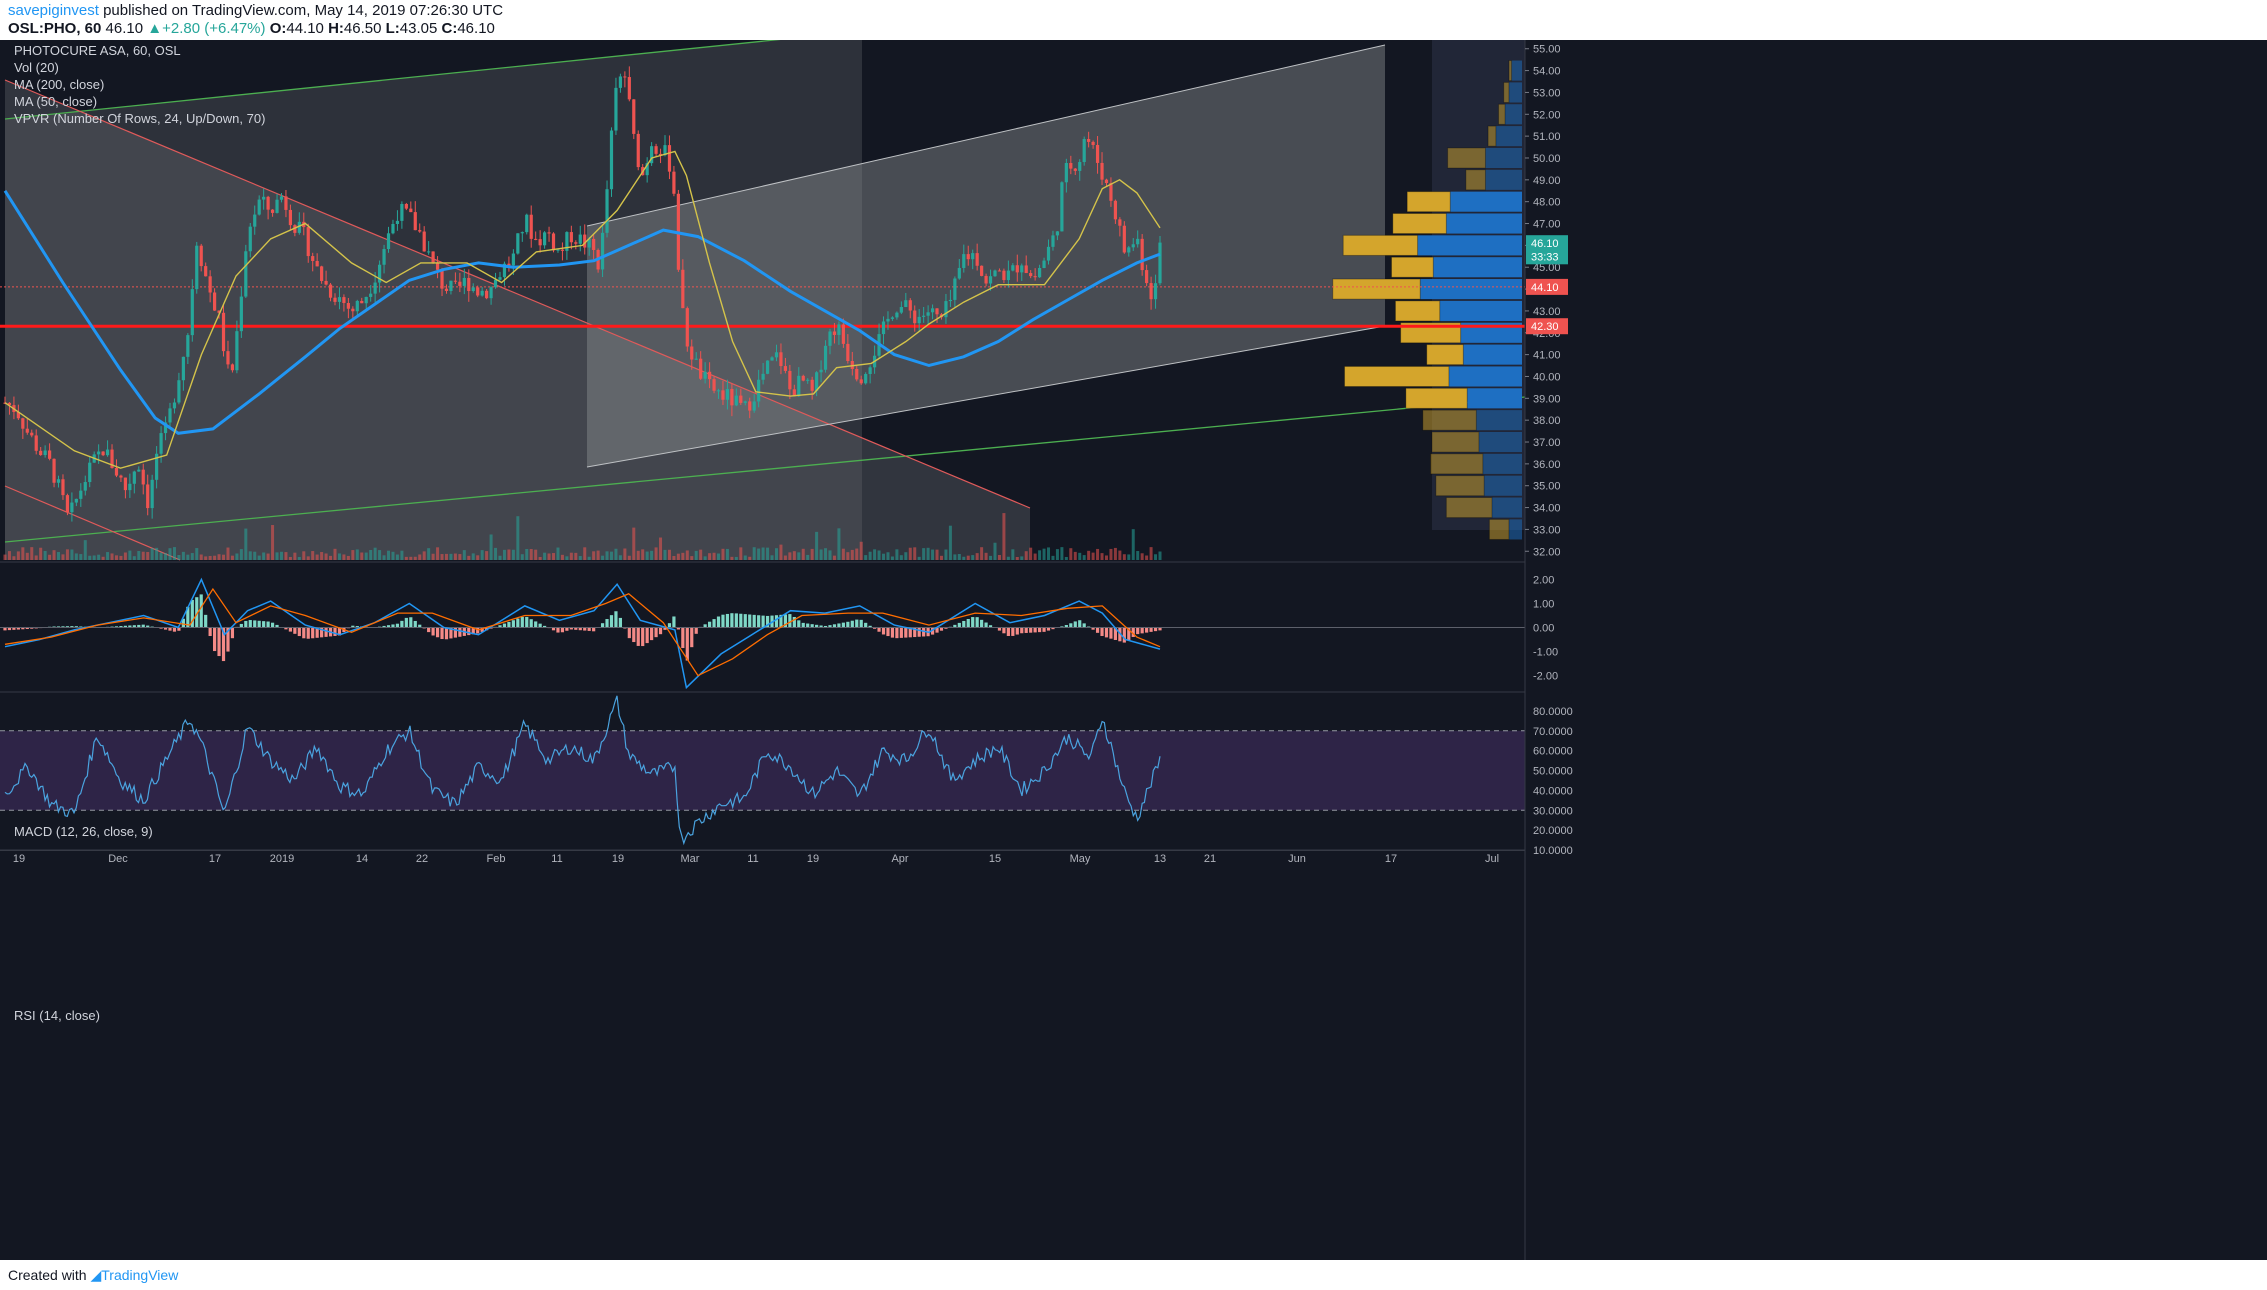 The image size is (2267, 1290). Describe the element at coordinates (83, 831) in the screenshot. I see `macd-legend: MACD (12, 26, close, 9)` at that location.